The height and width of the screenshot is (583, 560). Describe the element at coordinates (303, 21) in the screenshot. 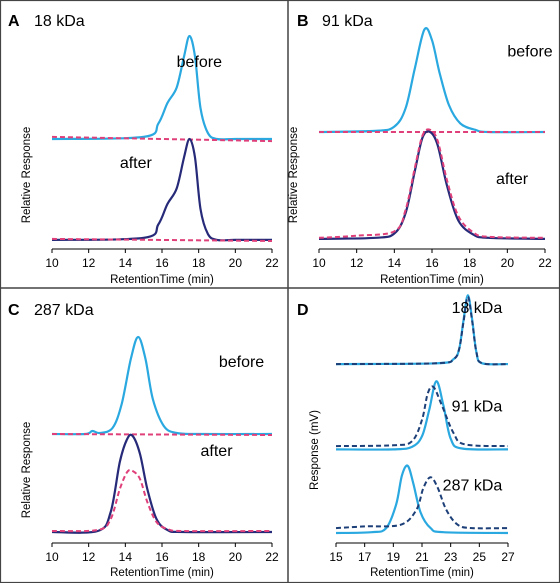

I see `panel-letter: B` at that location.